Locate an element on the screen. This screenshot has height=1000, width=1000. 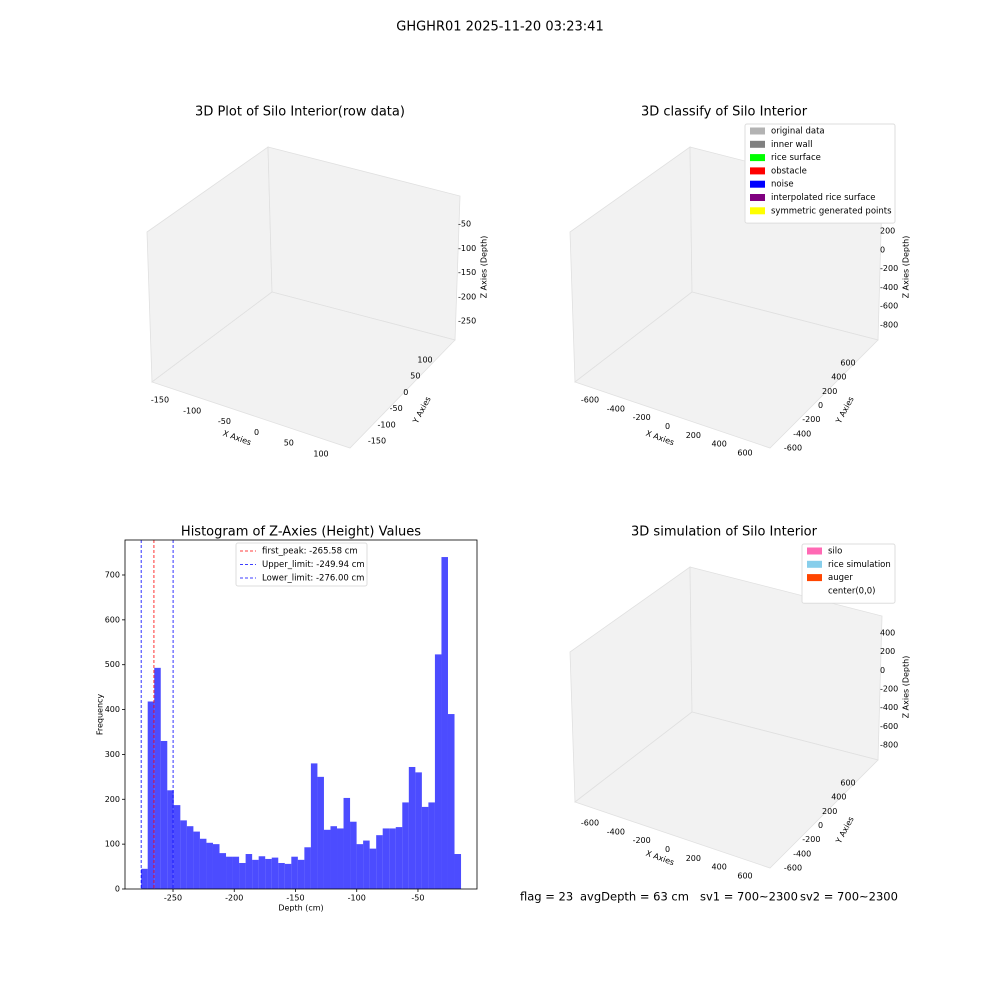
legend-label: silo is located at coordinates (835, 552).